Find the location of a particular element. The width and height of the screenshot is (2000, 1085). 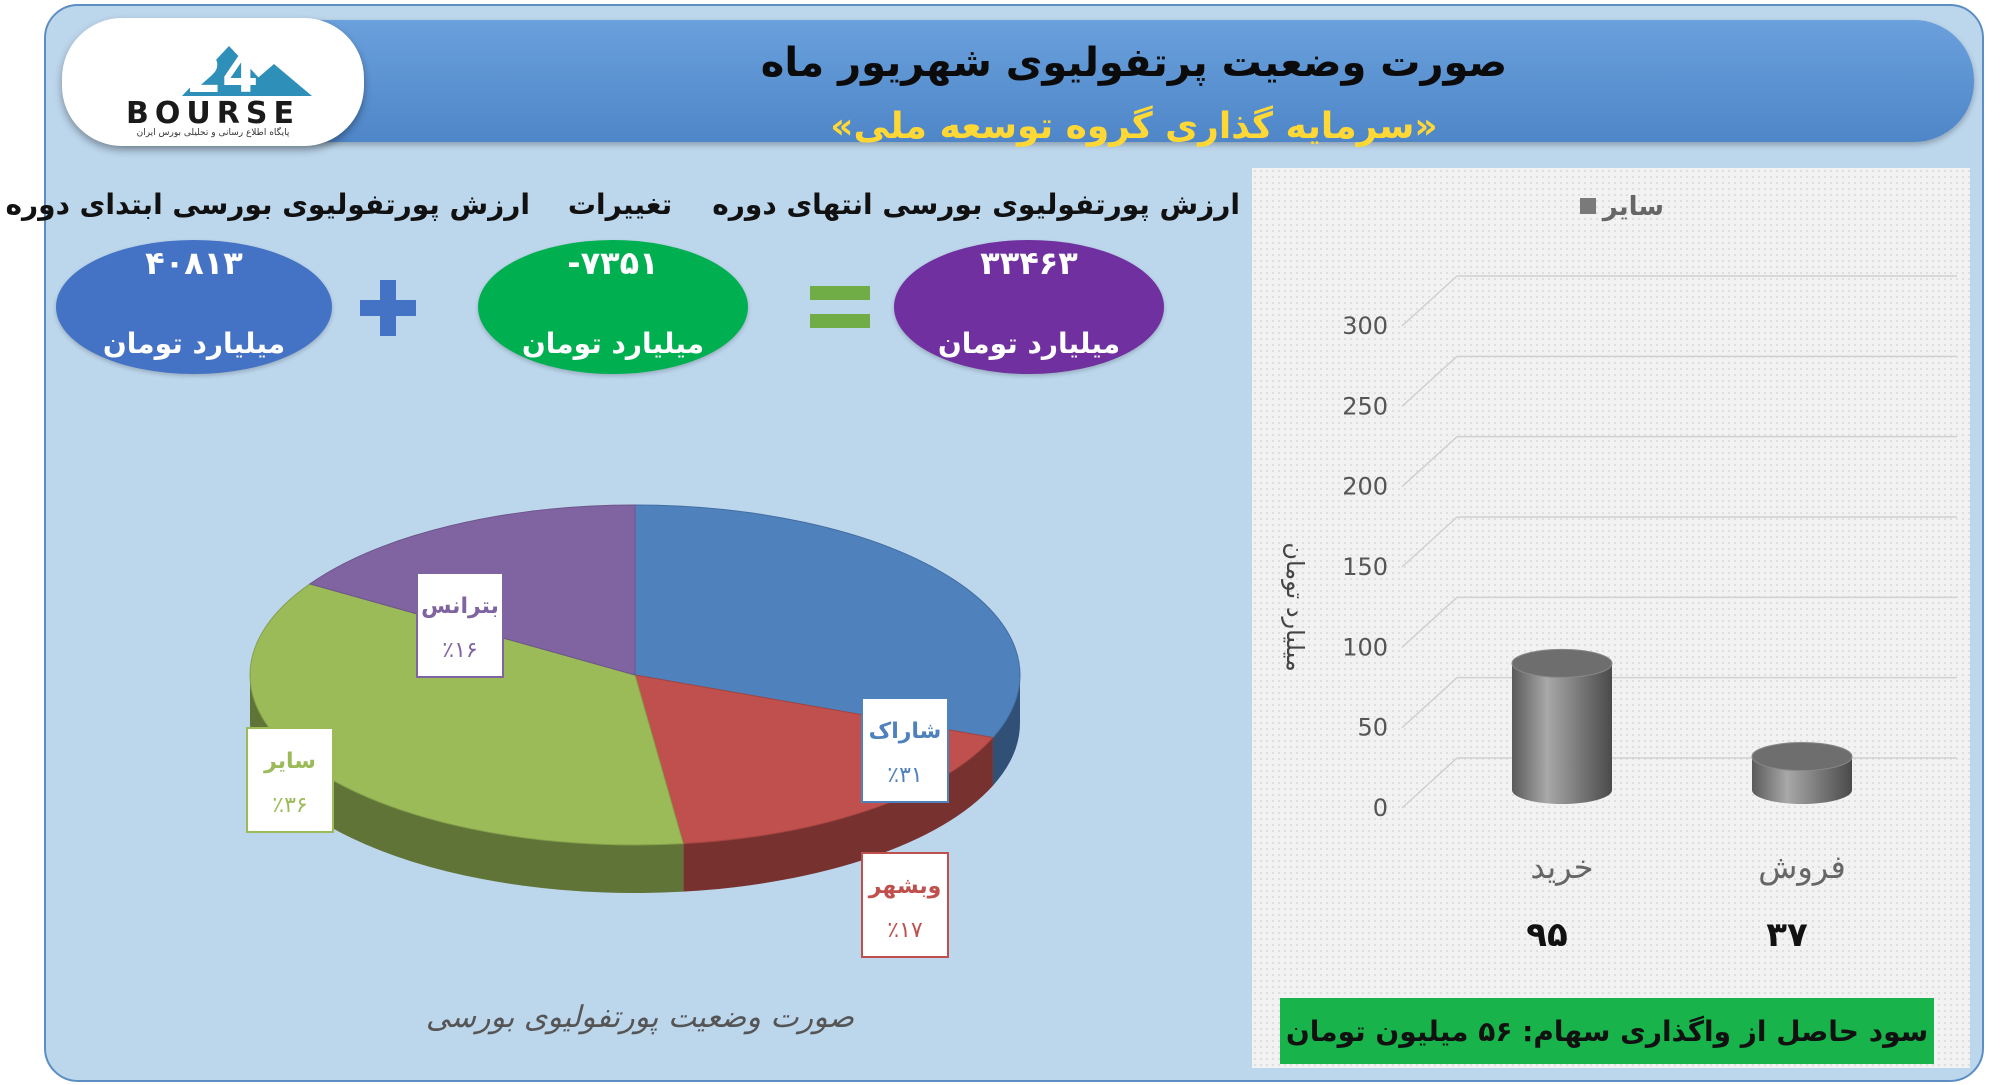

pie-label-value: ٪۱۶ is located at coordinates (459, 650).